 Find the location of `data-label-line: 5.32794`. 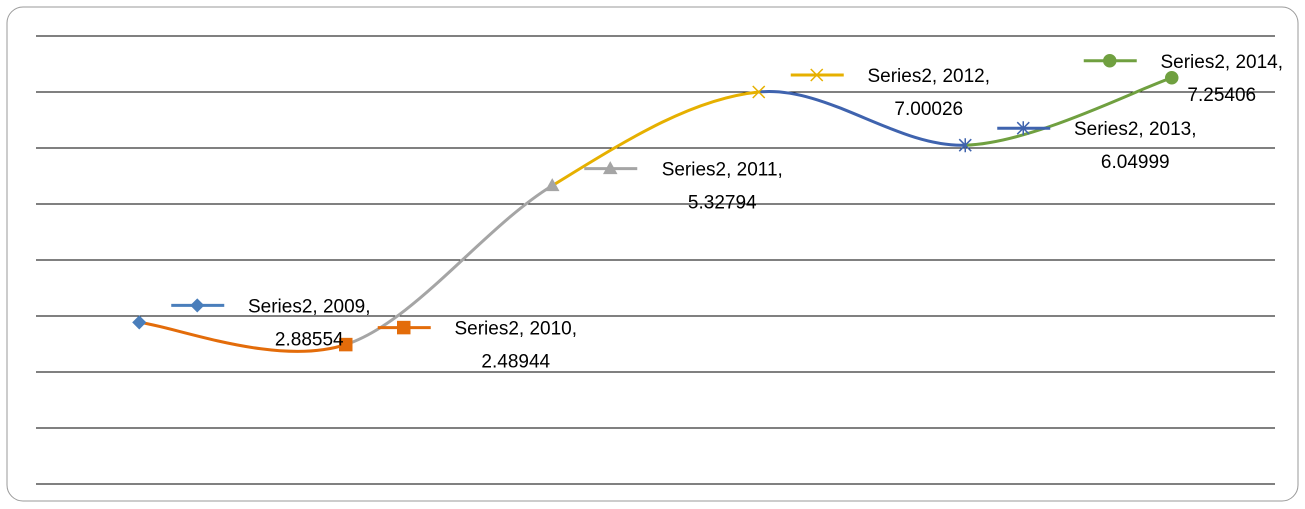

data-label-line: 5.32794 is located at coordinates (722, 203).